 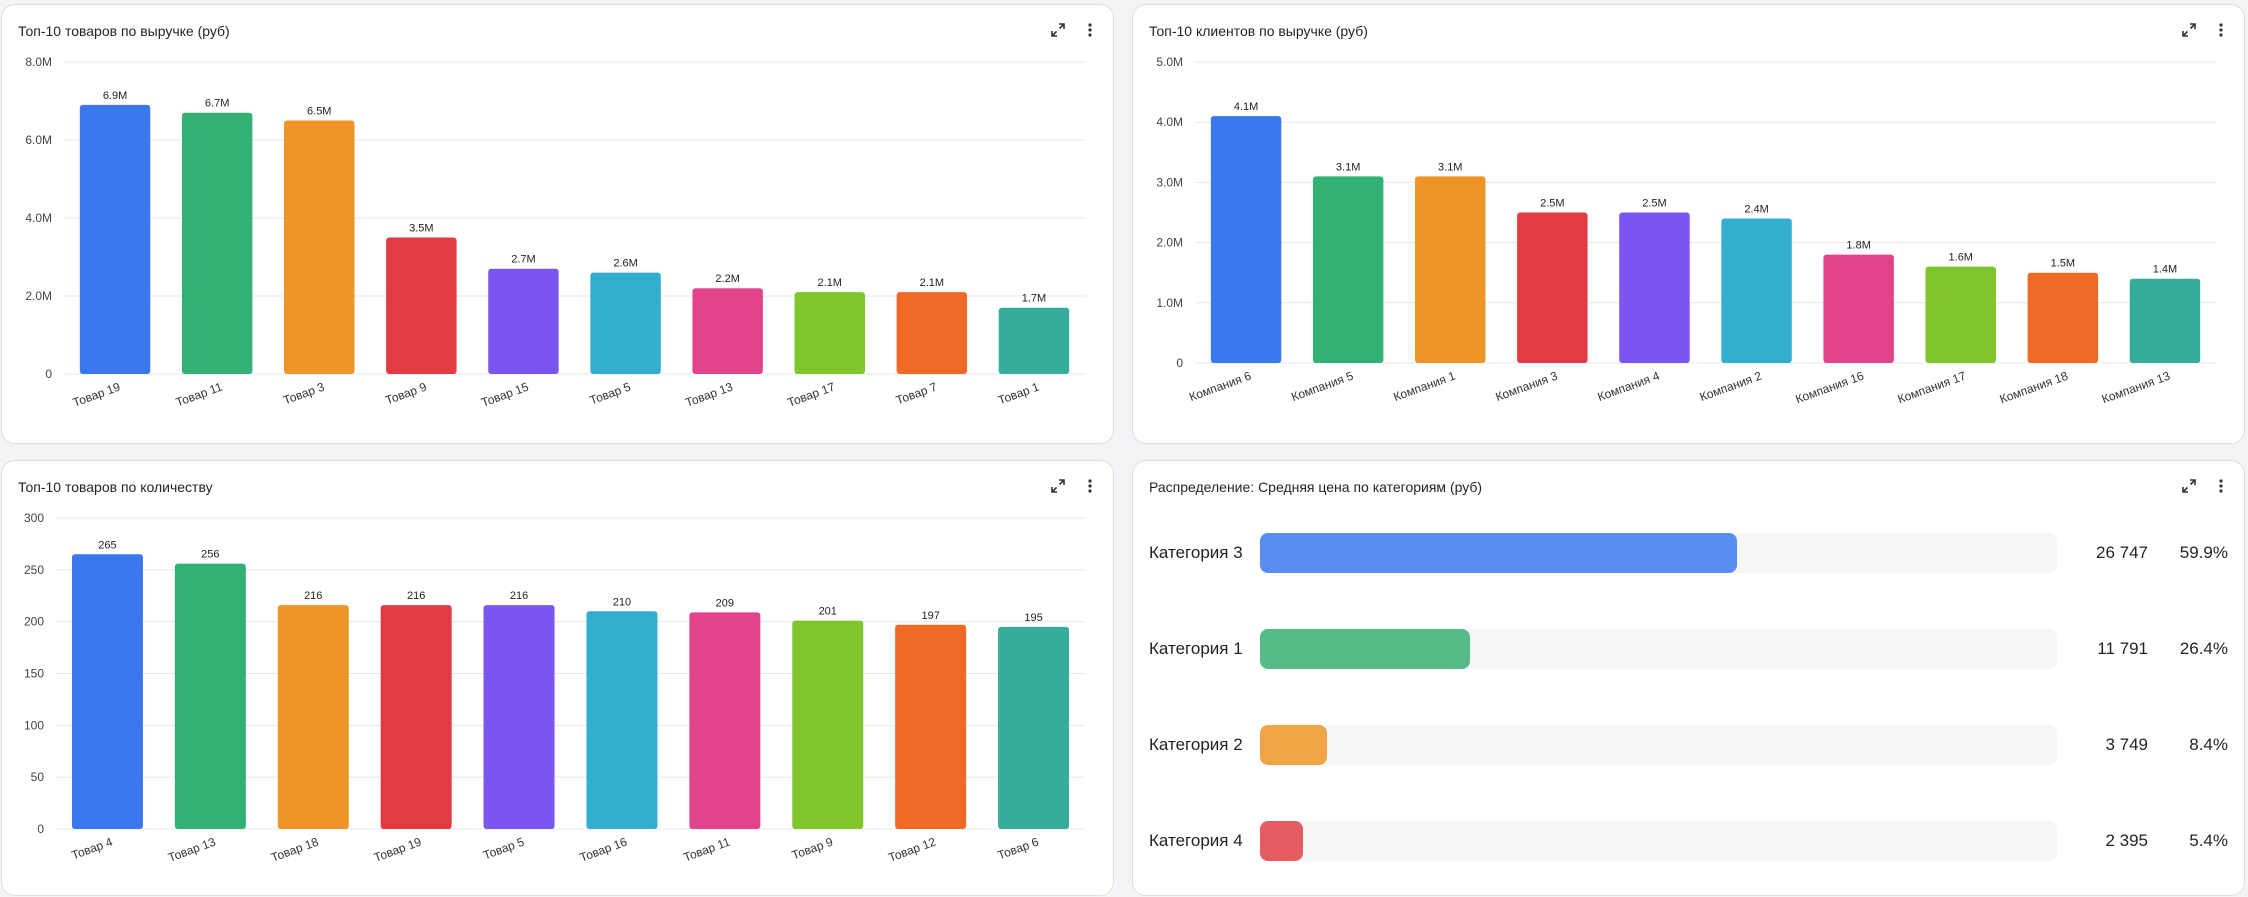 I want to click on data-label: 3.1M, so click(x=1450, y=167).